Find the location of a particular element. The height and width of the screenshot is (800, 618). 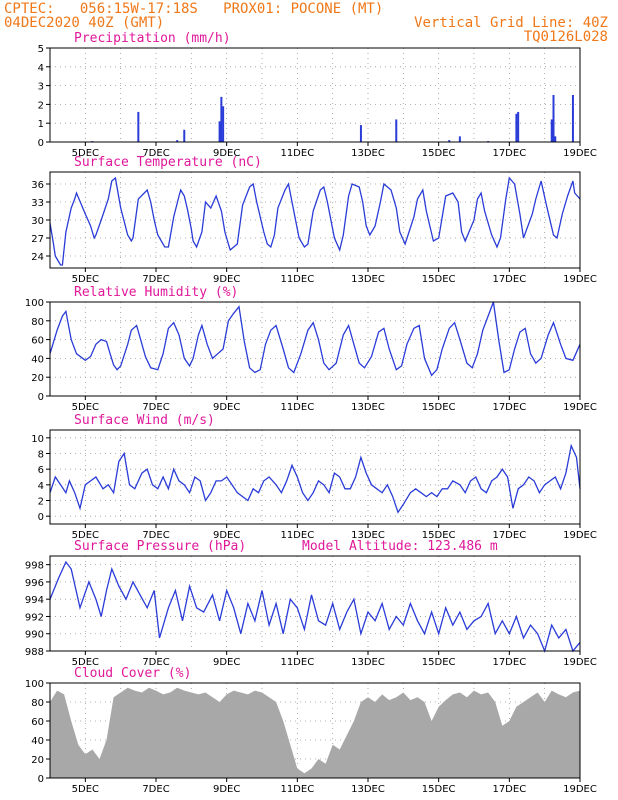

precip-ytick-label: 1 is located at coordinates (41, 124).